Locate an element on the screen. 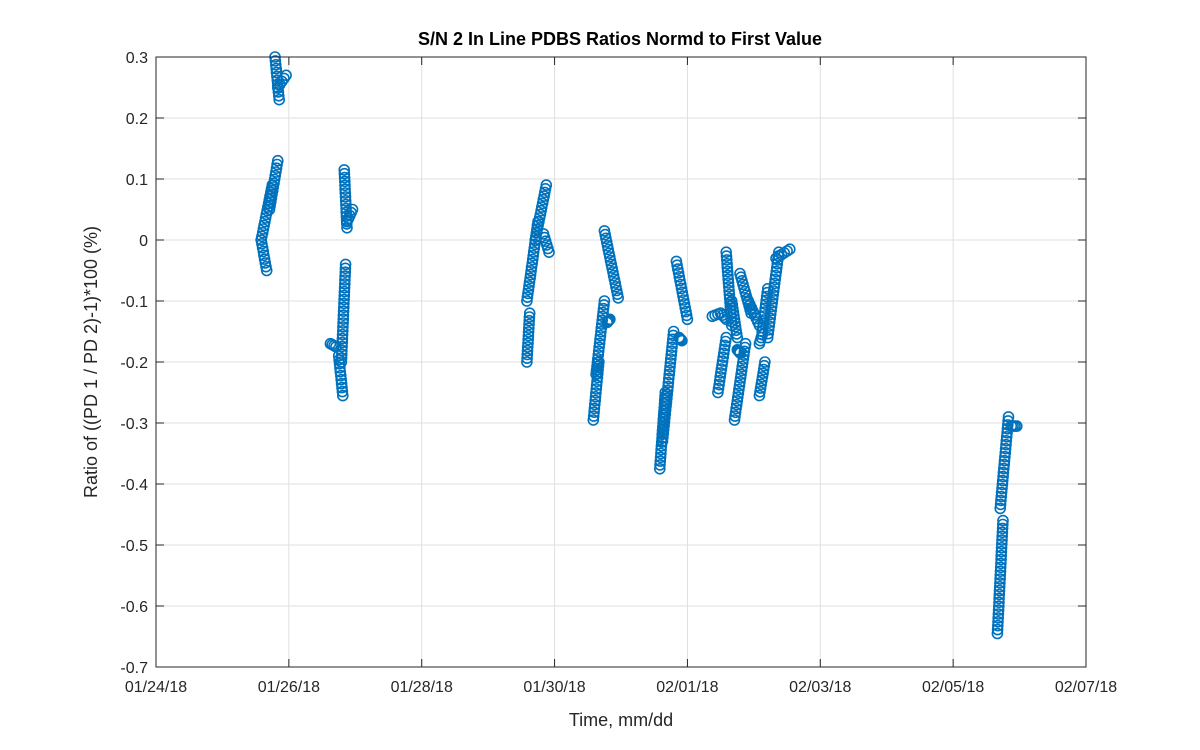 Image resolution: width=1200 pixels, height=750 pixels. y-tick-label: 0.2 is located at coordinates (137, 119).